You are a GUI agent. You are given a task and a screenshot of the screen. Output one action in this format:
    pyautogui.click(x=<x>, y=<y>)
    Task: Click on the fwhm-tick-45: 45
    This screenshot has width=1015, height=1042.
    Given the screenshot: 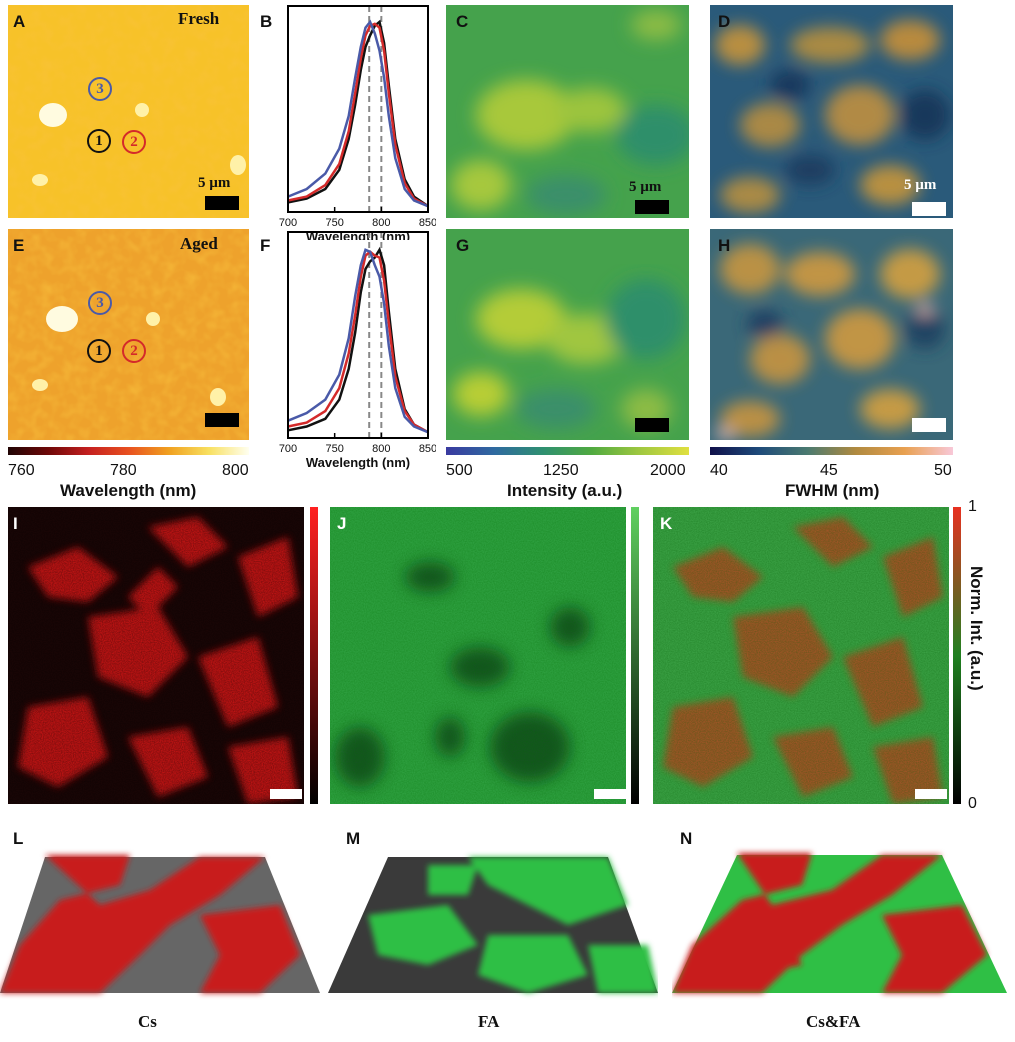 What is the action you would take?
    pyautogui.click(x=829, y=470)
    